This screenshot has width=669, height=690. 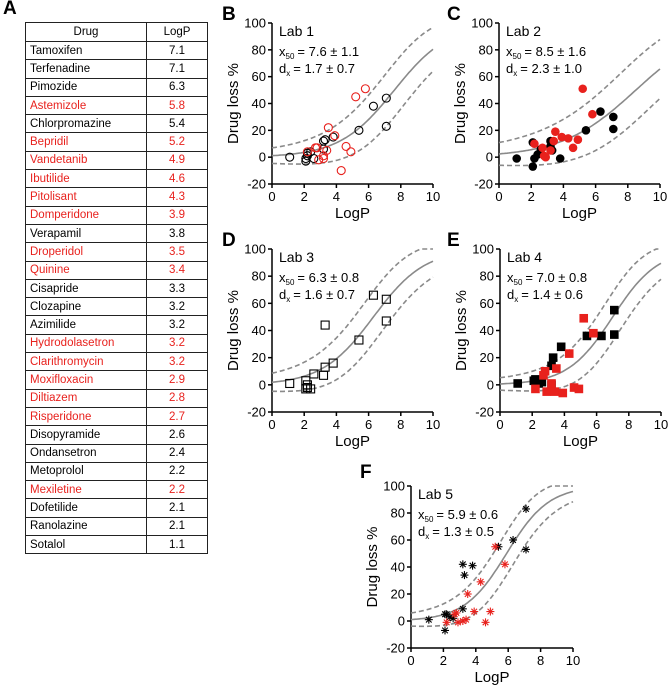 I want to click on drug-logp: 2.8, so click(x=177, y=398).